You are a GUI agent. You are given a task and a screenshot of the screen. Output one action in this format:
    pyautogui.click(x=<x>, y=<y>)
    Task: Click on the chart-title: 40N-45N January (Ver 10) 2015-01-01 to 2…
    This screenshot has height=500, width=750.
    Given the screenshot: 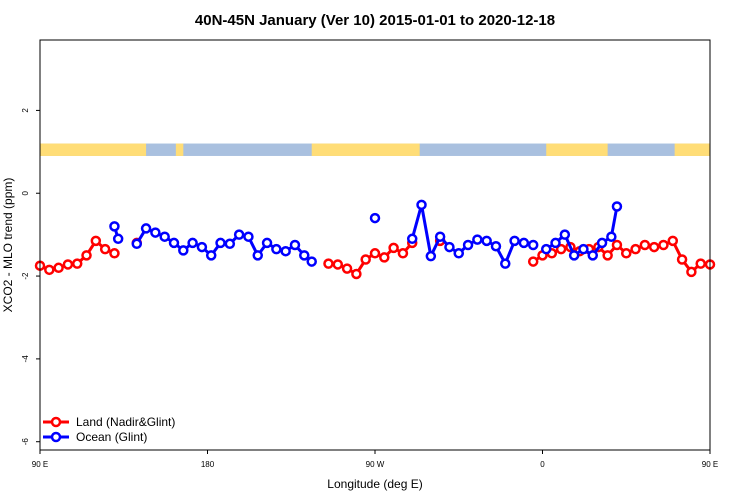 What is the action you would take?
    pyautogui.click(x=375, y=20)
    